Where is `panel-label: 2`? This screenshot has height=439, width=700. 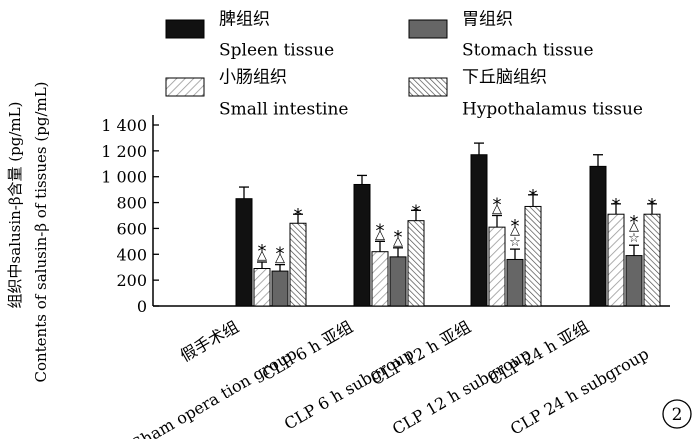
panel-label: 2 is located at coordinates (677, 415).